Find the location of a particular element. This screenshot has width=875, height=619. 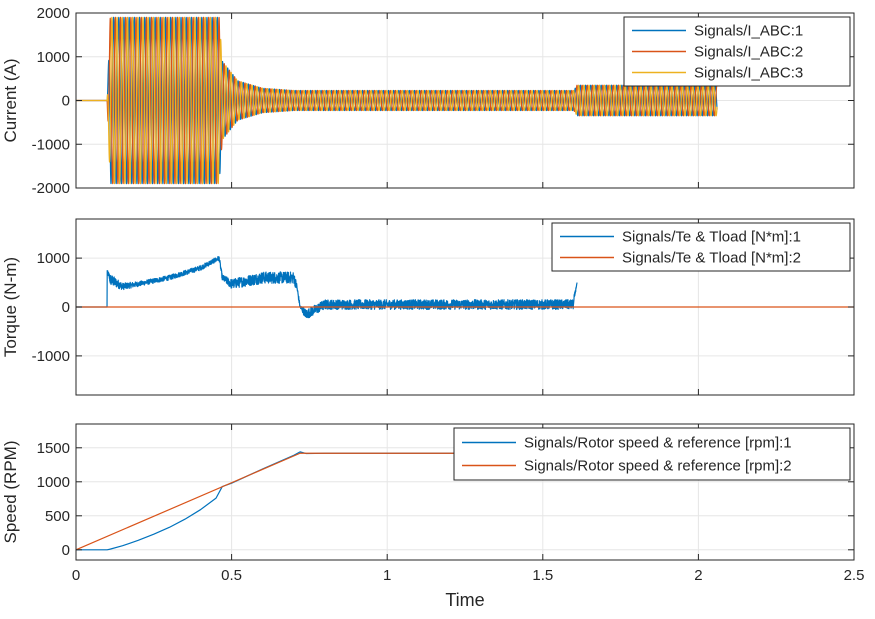

legend-entry: Signals/I_ABC:3 is located at coordinates (748, 73).